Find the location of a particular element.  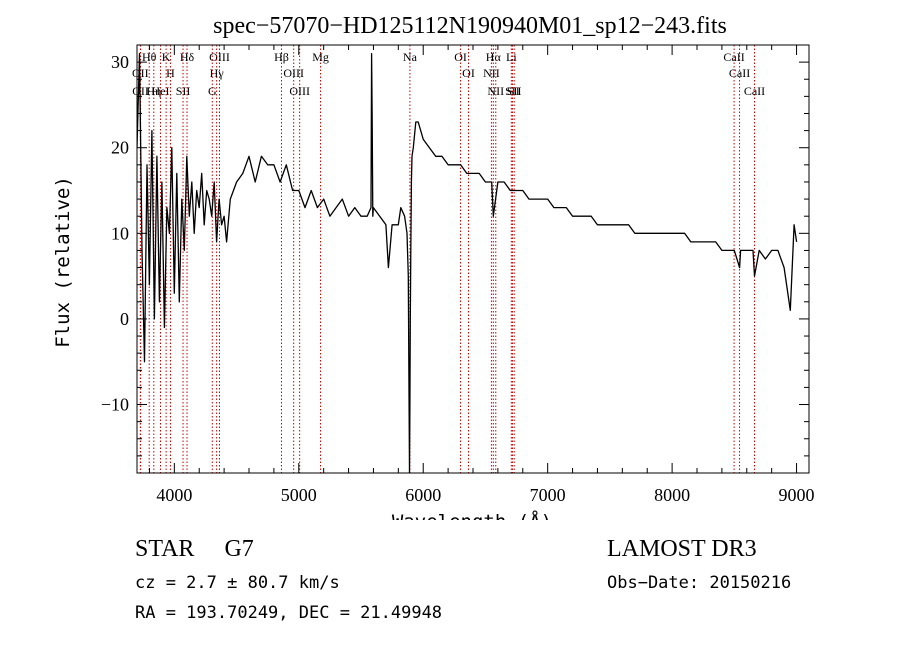

line-marker-label: Hβ is located at coordinates (281, 57).